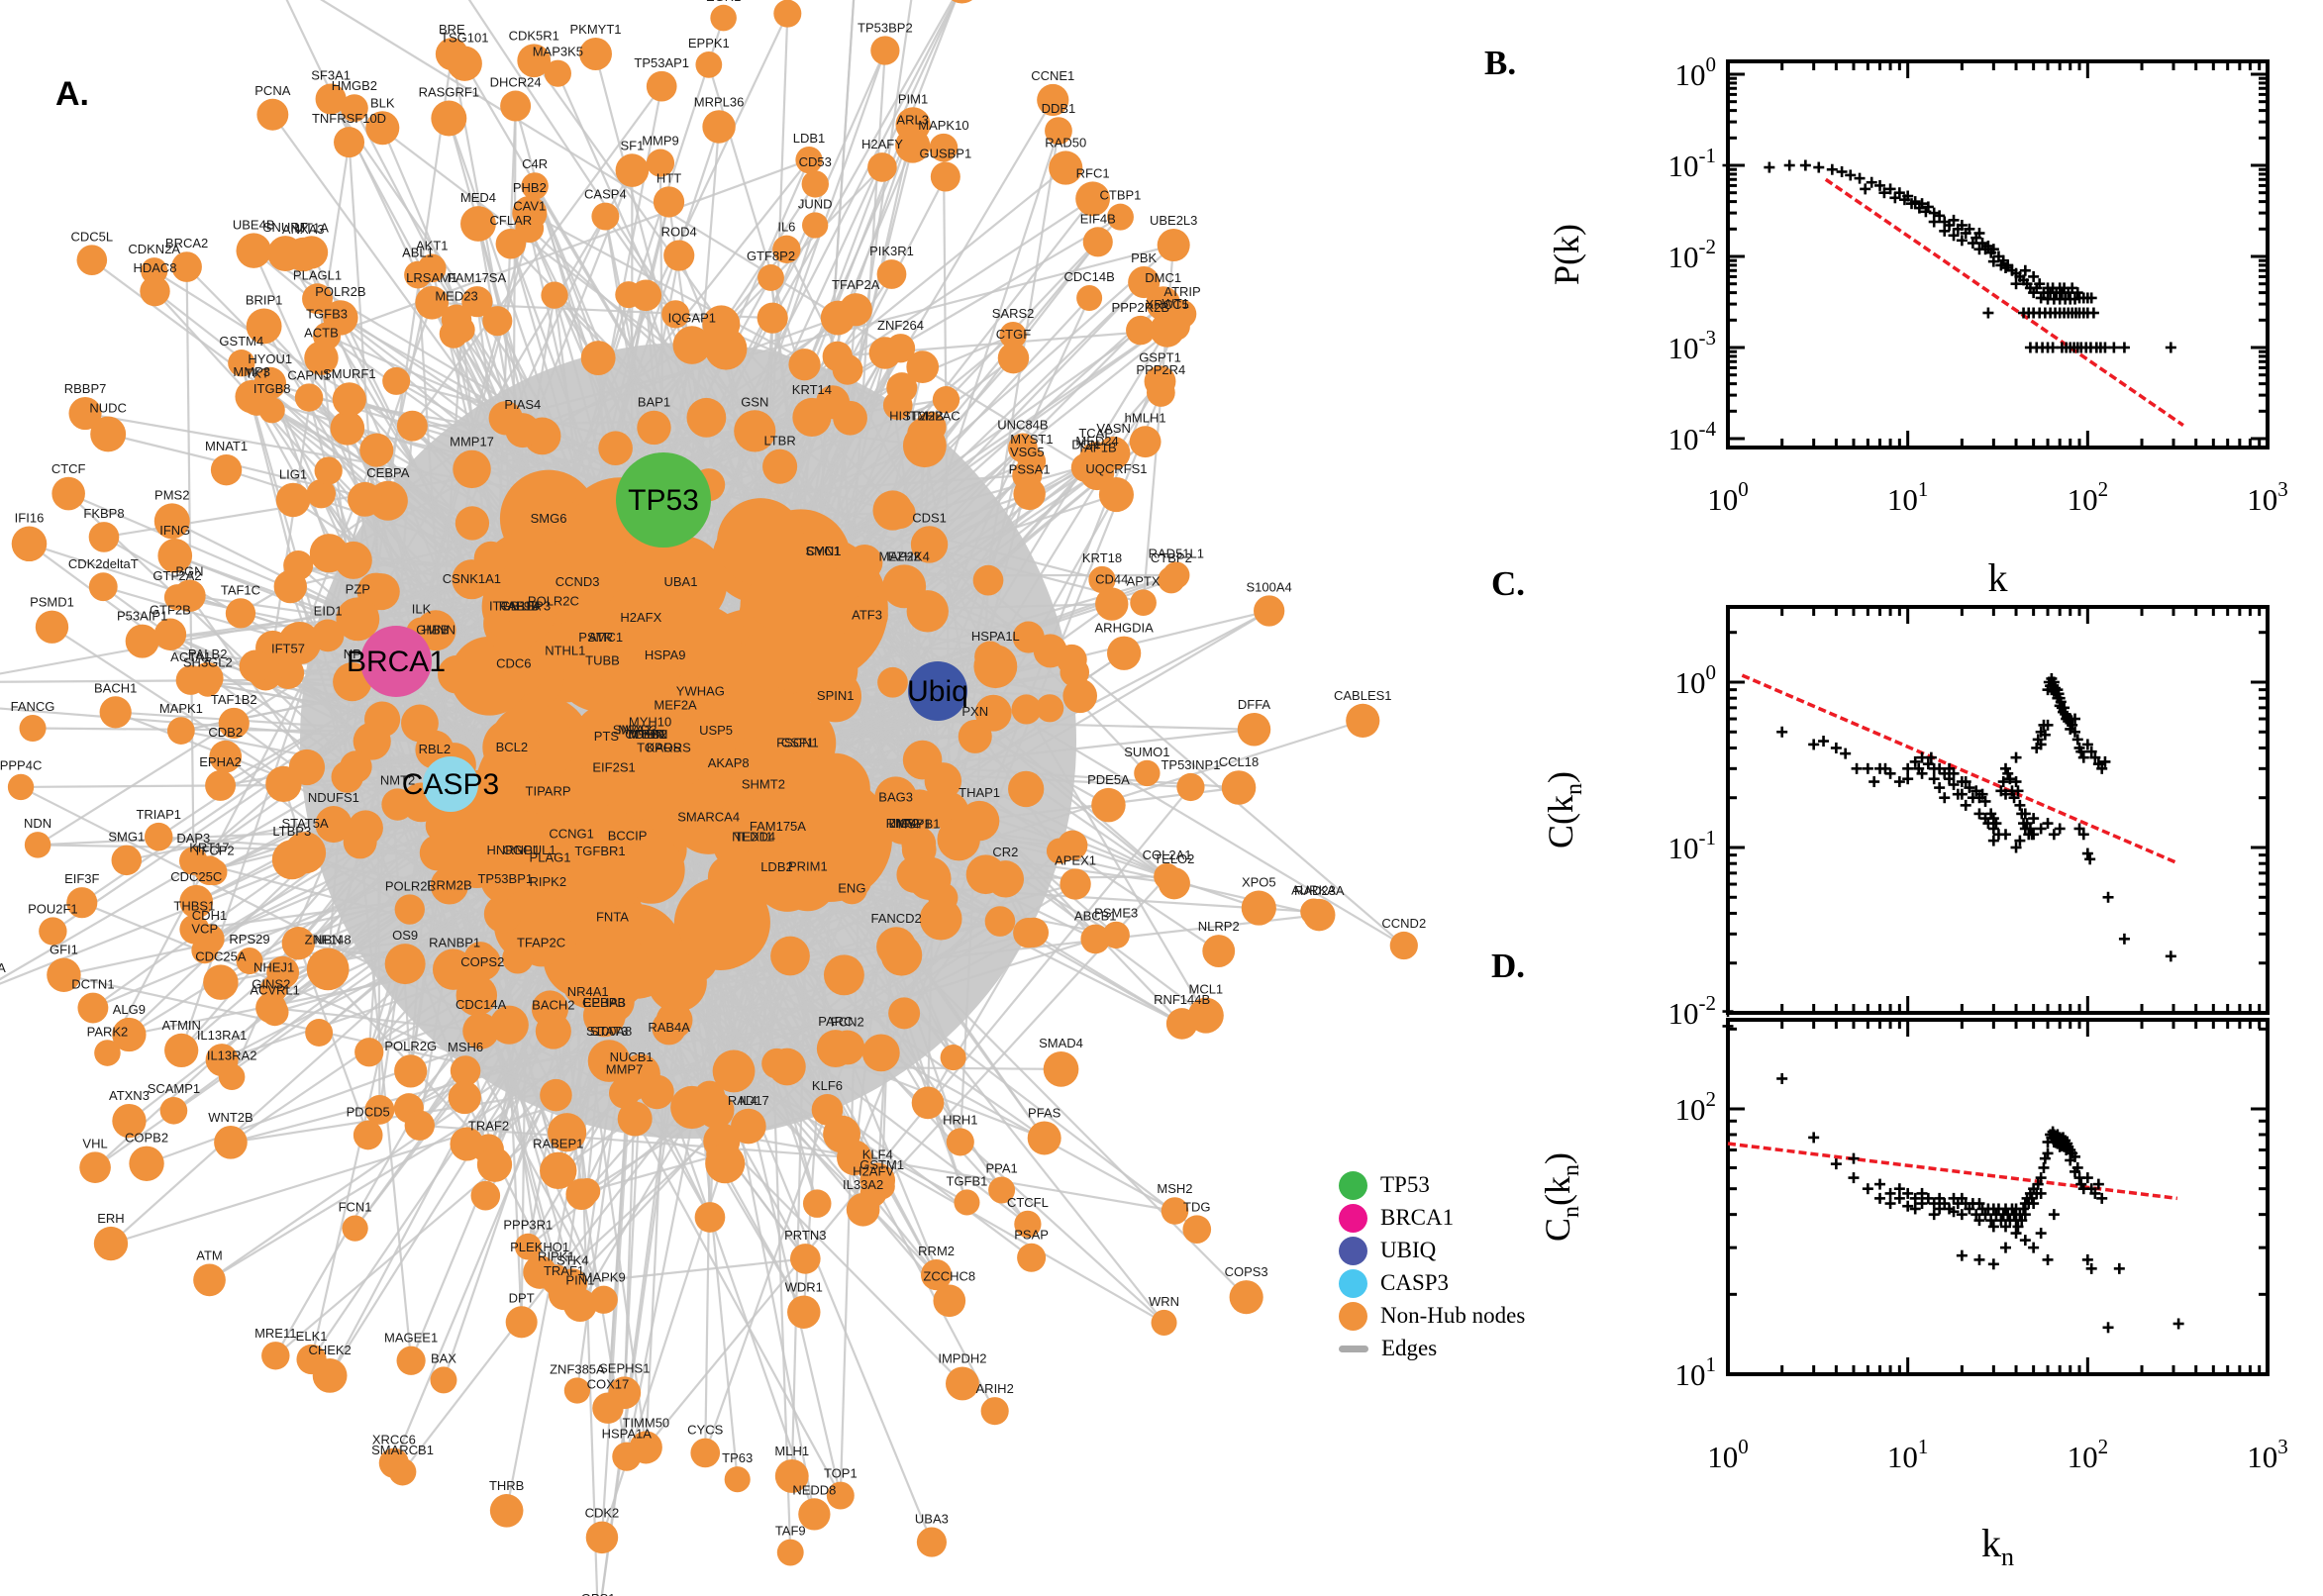  What do you see at coordinates (1508, 966) in the screenshot?
I see `panel-d-label: D.` at bounding box center [1508, 966].